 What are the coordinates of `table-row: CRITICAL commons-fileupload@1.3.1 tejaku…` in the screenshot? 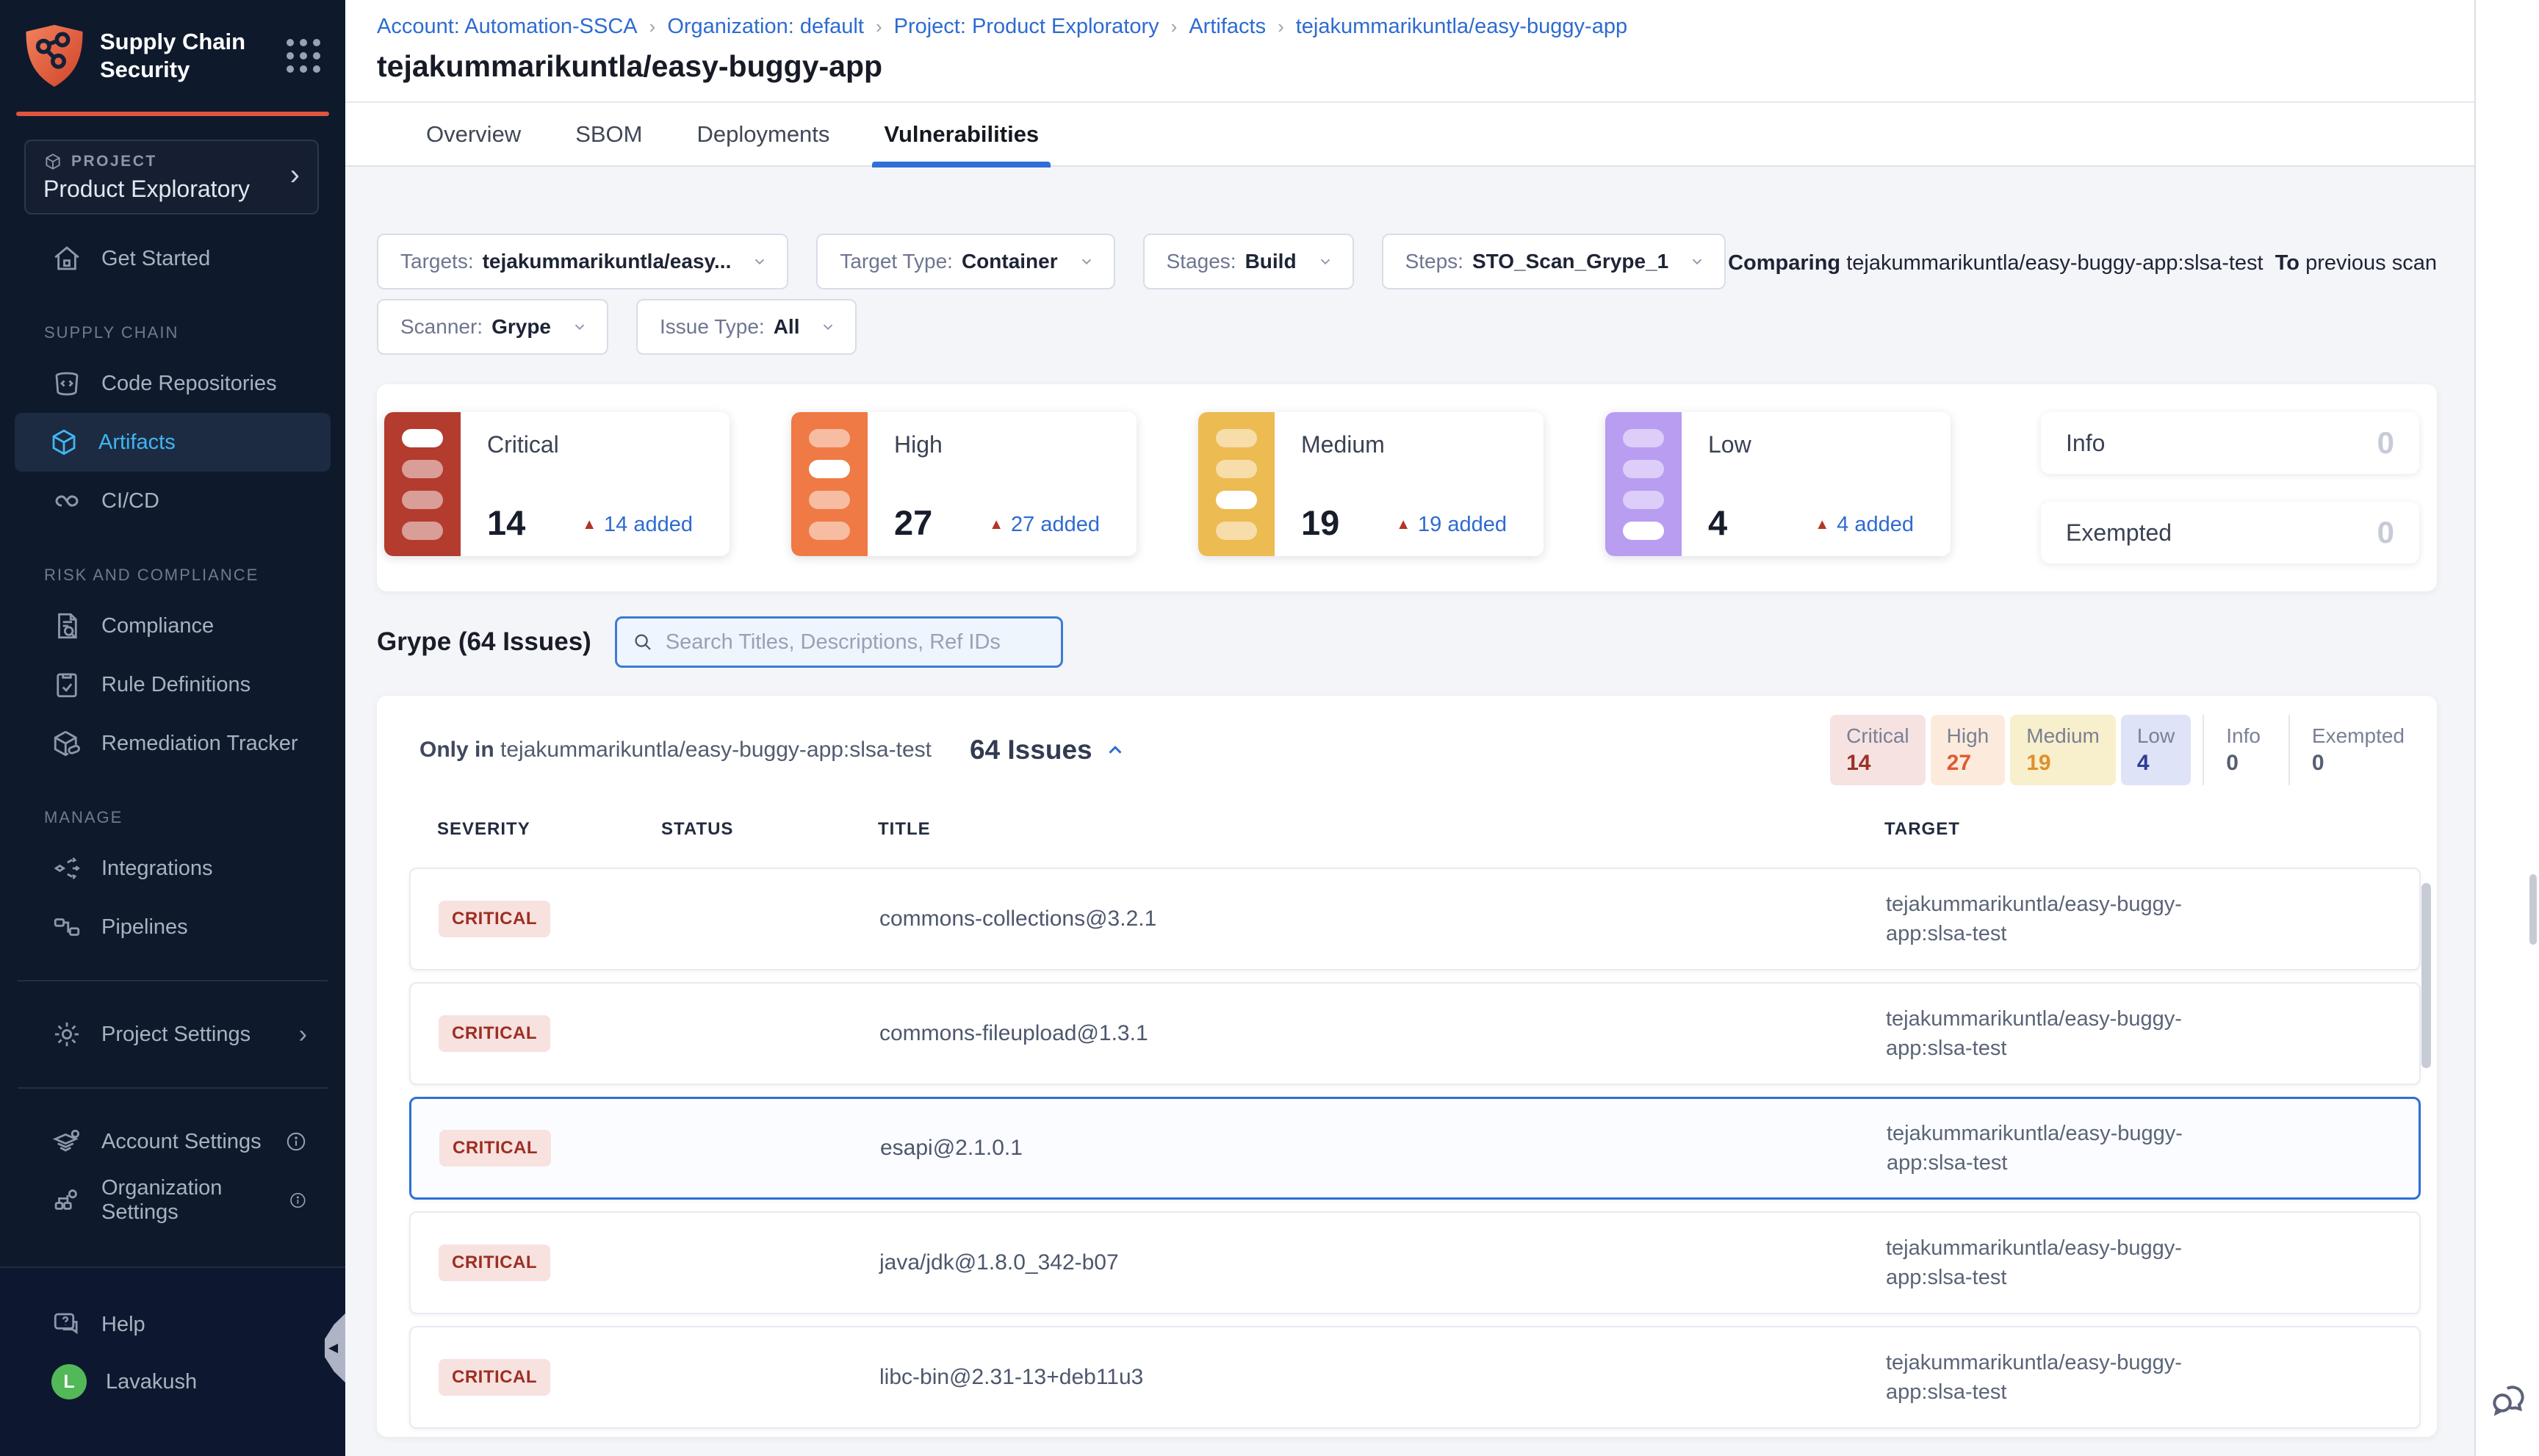 It's located at (1415, 1033).